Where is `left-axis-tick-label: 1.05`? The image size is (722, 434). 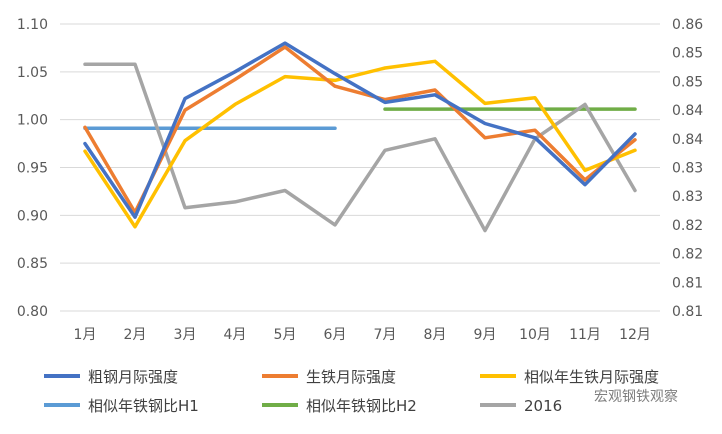 left-axis-tick-label: 1.05 is located at coordinates (32, 73).